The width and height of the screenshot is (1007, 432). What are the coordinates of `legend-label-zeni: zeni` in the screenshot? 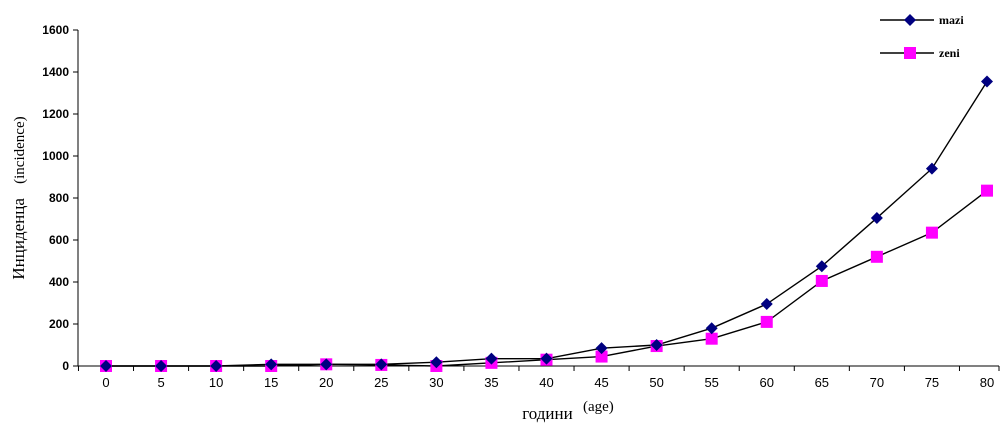 It's located at (949, 53).